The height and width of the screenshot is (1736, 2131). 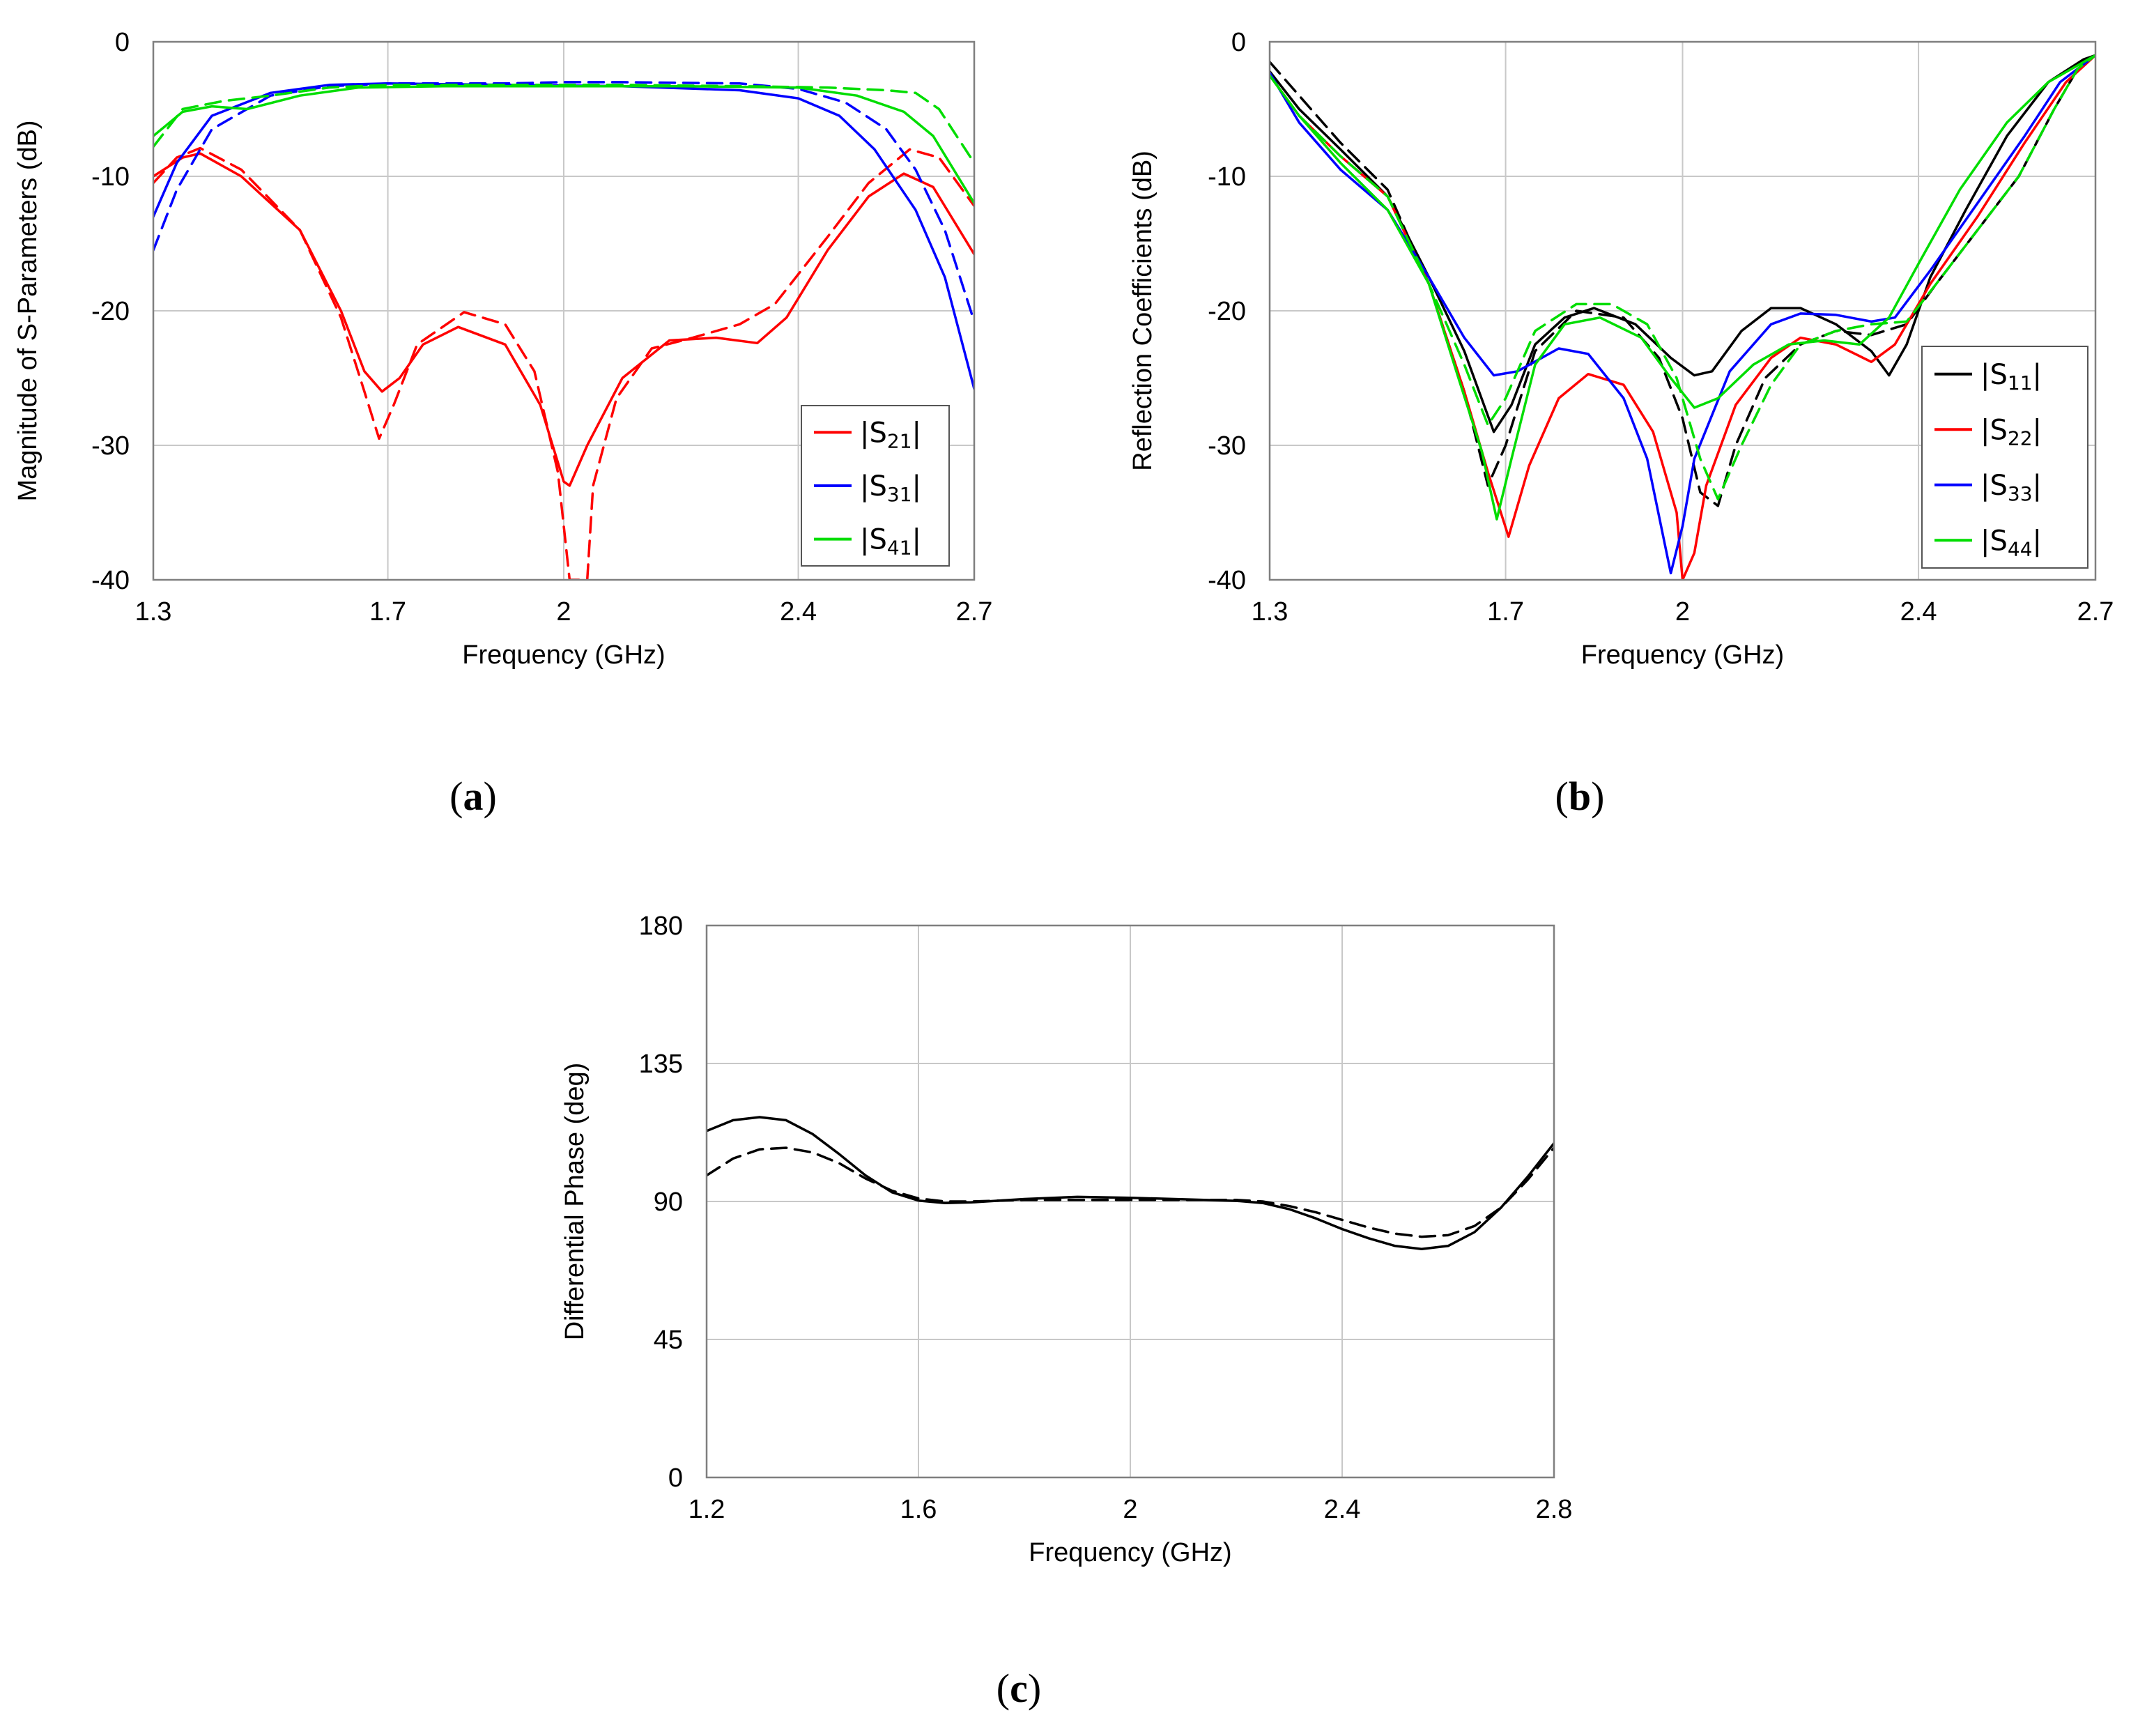 I want to click on series-line-s44-solid, so click(x=1682, y=287).